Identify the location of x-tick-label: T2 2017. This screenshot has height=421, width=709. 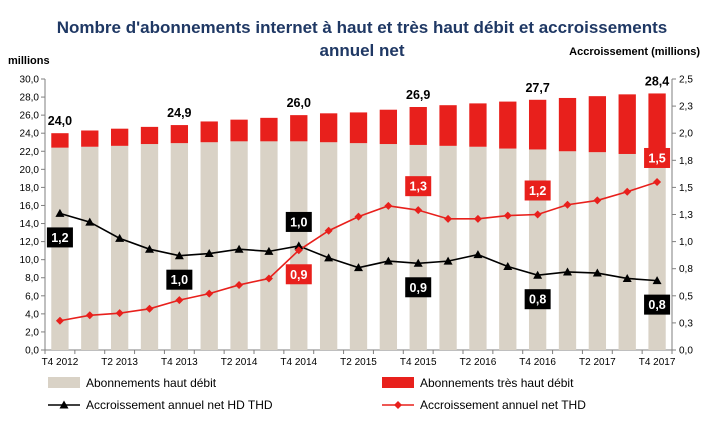
(597, 362).